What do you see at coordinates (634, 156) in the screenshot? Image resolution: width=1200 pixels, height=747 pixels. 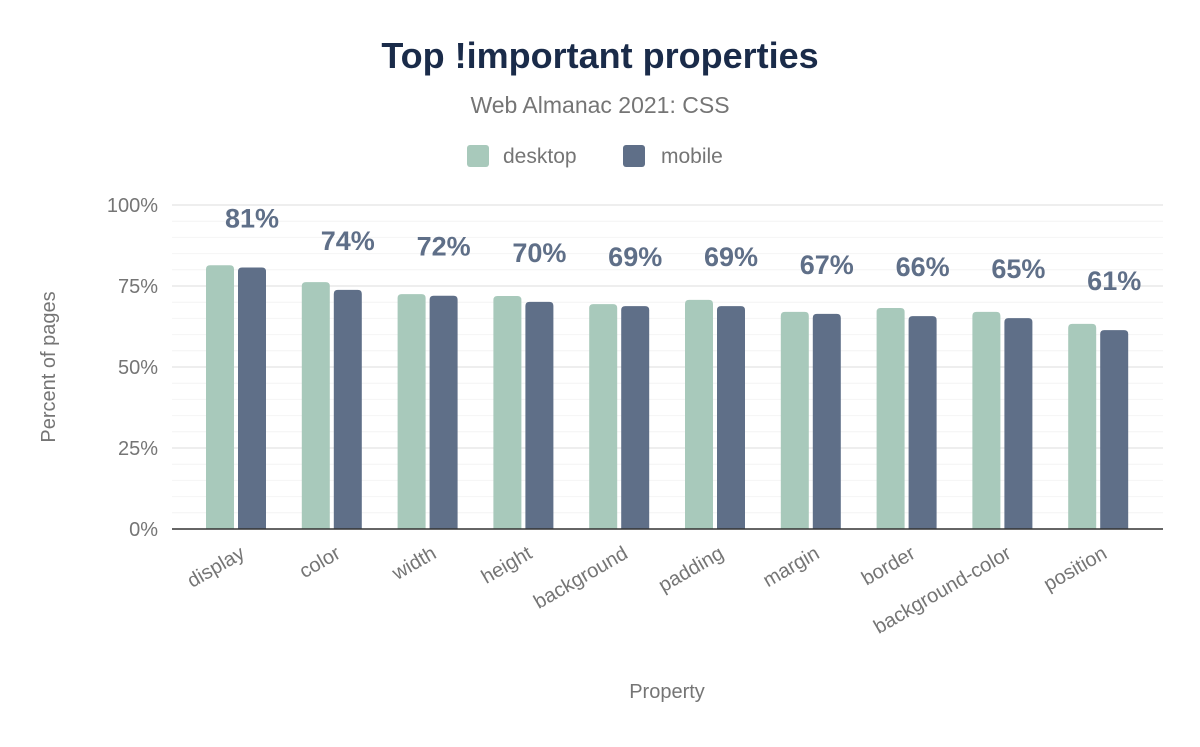 I see `legend-swatch-mobile` at bounding box center [634, 156].